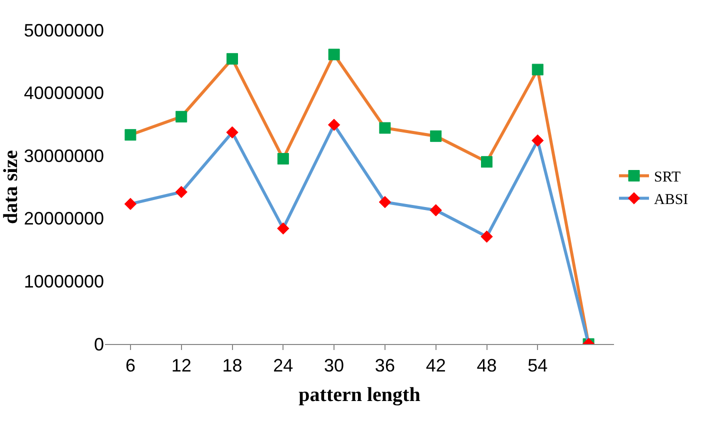 The width and height of the screenshot is (706, 434). Describe the element at coordinates (538, 366) in the screenshot. I see `x-tick-label: 54` at that location.